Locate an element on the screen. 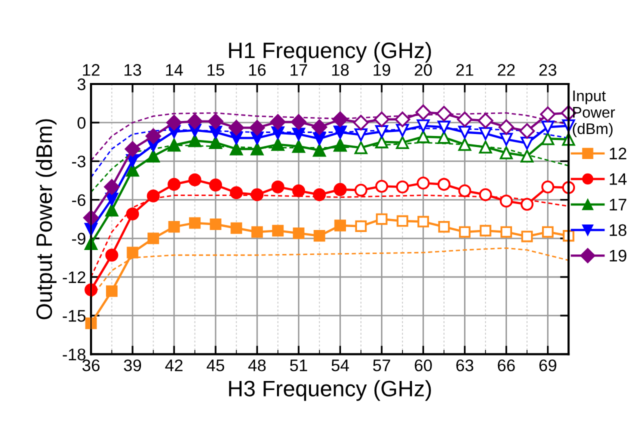 Image resolution: width=641 pixels, height=433 pixels. x-tick-label: 54 is located at coordinates (340, 366).